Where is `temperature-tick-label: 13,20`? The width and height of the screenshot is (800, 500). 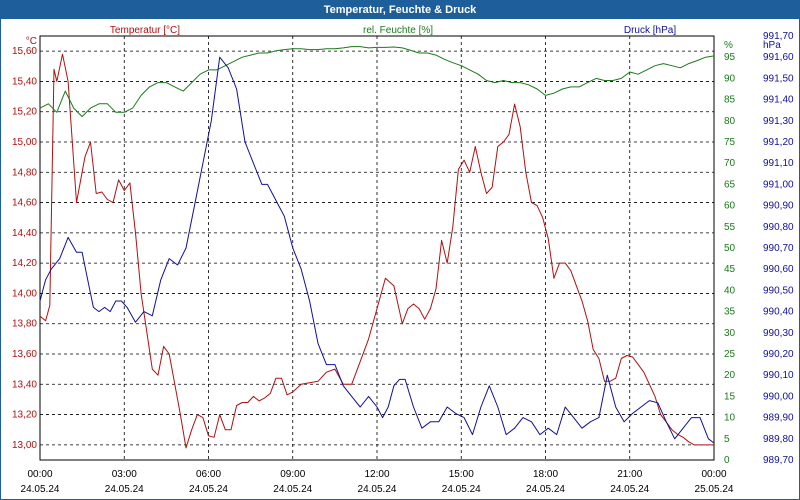
temperature-tick-label: 13,20 is located at coordinates (24, 415).